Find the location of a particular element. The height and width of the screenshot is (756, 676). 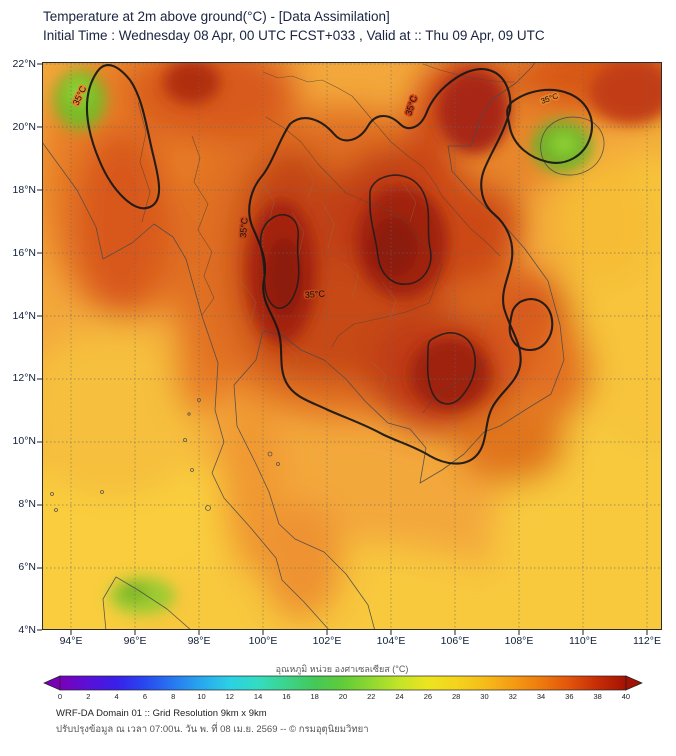

colorbar-right-arrow is located at coordinates (634, 683).